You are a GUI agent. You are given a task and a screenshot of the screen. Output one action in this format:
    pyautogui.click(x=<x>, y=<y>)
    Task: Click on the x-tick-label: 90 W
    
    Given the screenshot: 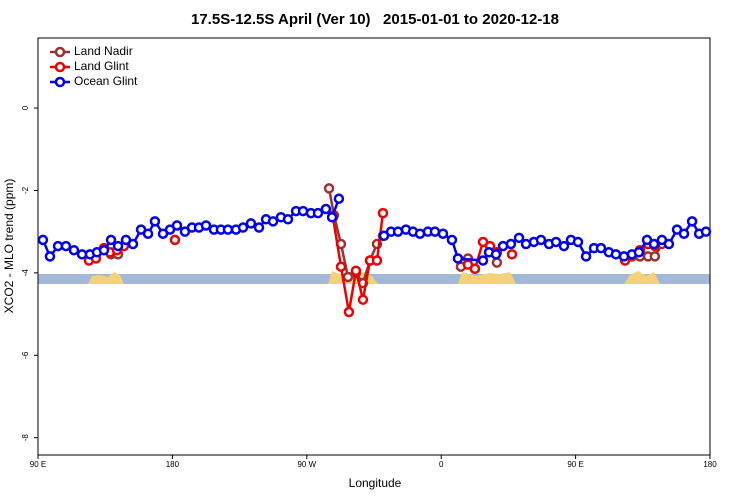 What is the action you would take?
    pyautogui.click(x=306, y=464)
    